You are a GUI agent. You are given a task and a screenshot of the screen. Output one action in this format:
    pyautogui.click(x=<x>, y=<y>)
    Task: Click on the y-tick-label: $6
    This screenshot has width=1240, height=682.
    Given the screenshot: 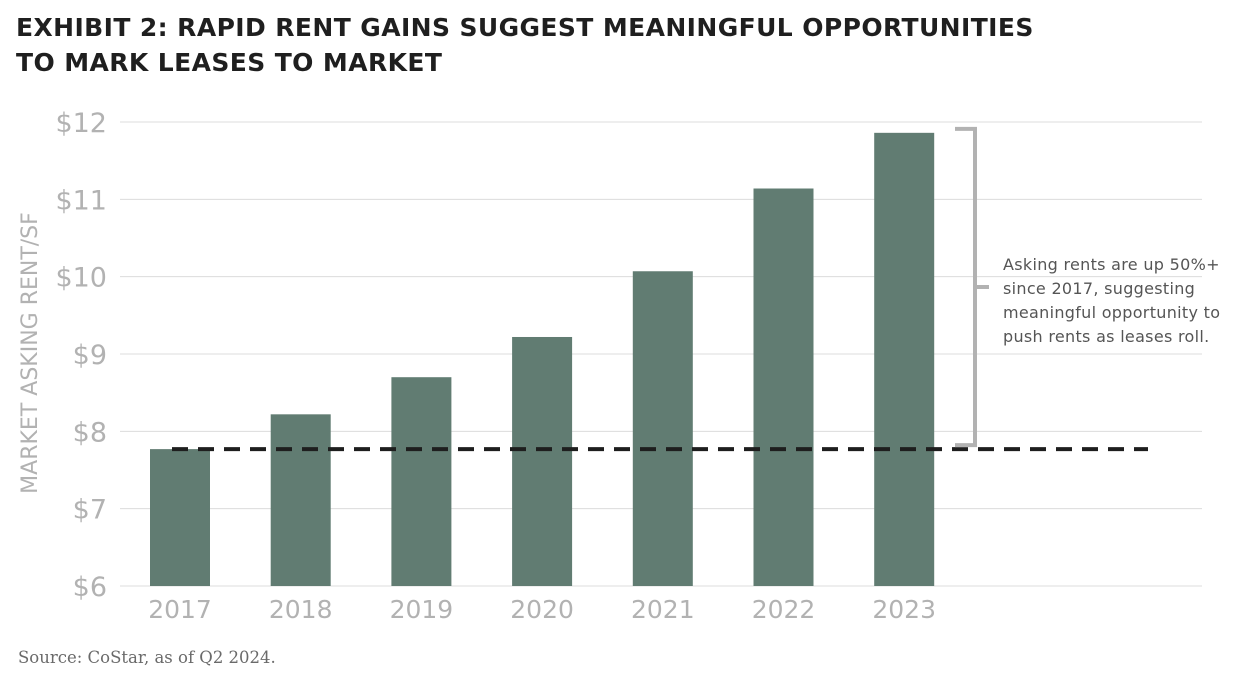 What is the action you would take?
    pyautogui.click(x=90, y=587)
    